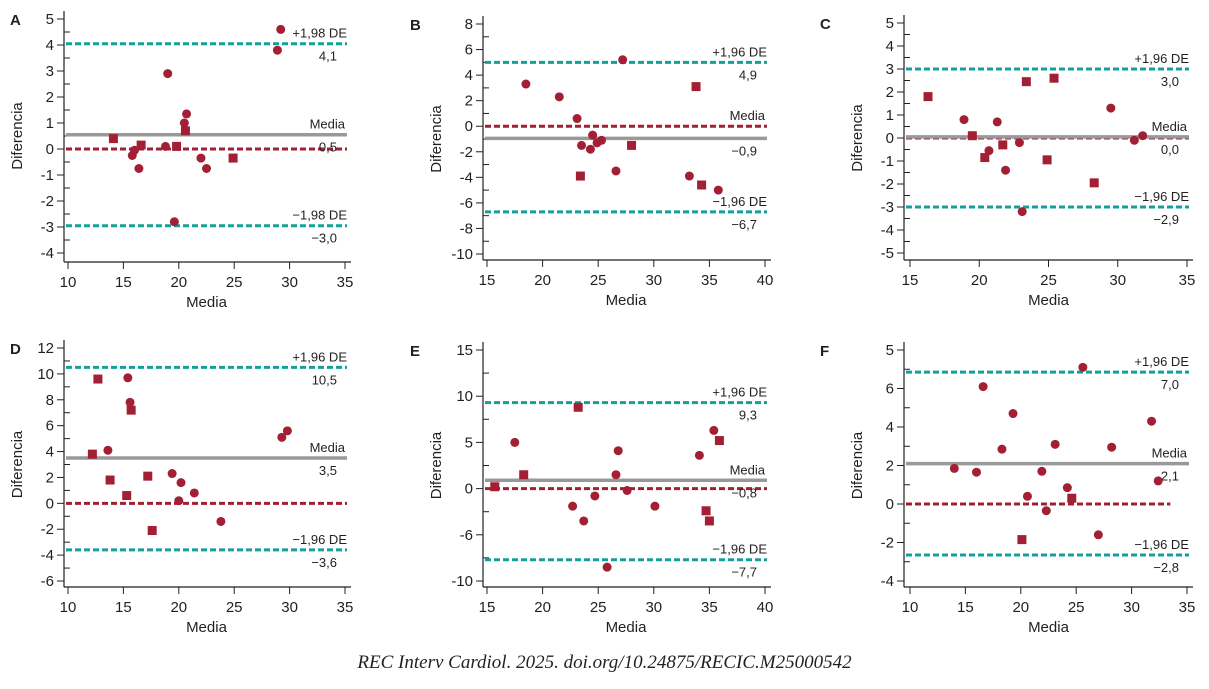 The image size is (1209, 689). What do you see at coordinates (748, 415) in the screenshot?
I see `upper-limit-value: 9,3` at bounding box center [748, 415].